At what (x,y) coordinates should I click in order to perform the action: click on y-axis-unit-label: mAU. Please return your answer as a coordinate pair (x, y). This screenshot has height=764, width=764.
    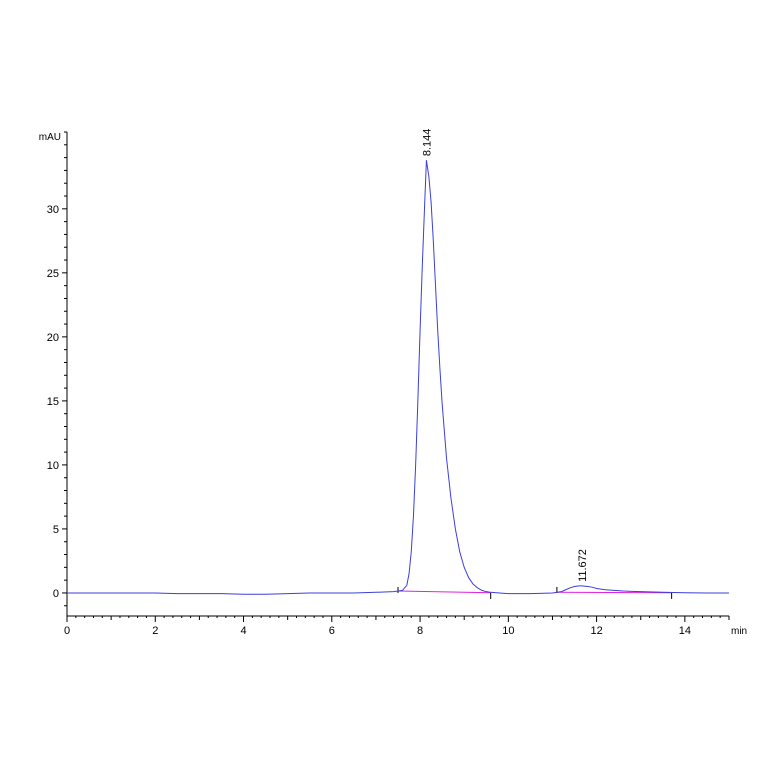
    Looking at the image, I should click on (50, 137).